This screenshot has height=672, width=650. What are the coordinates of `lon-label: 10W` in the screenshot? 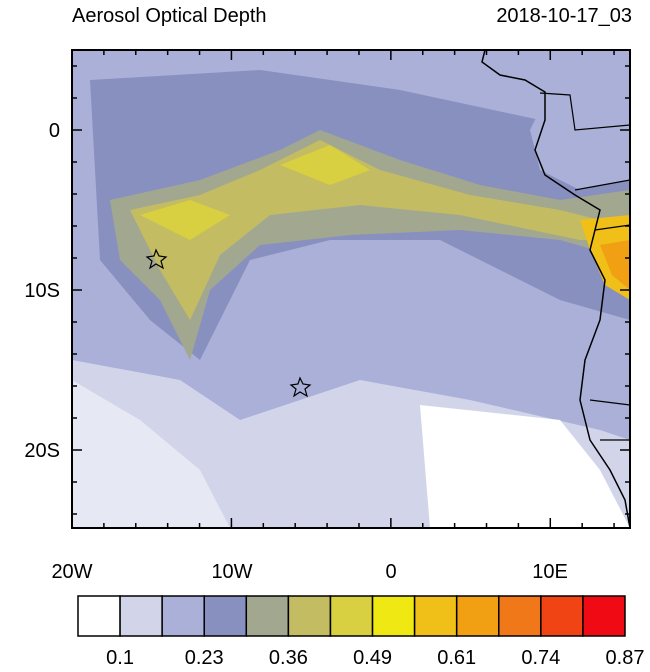 It's located at (231, 572).